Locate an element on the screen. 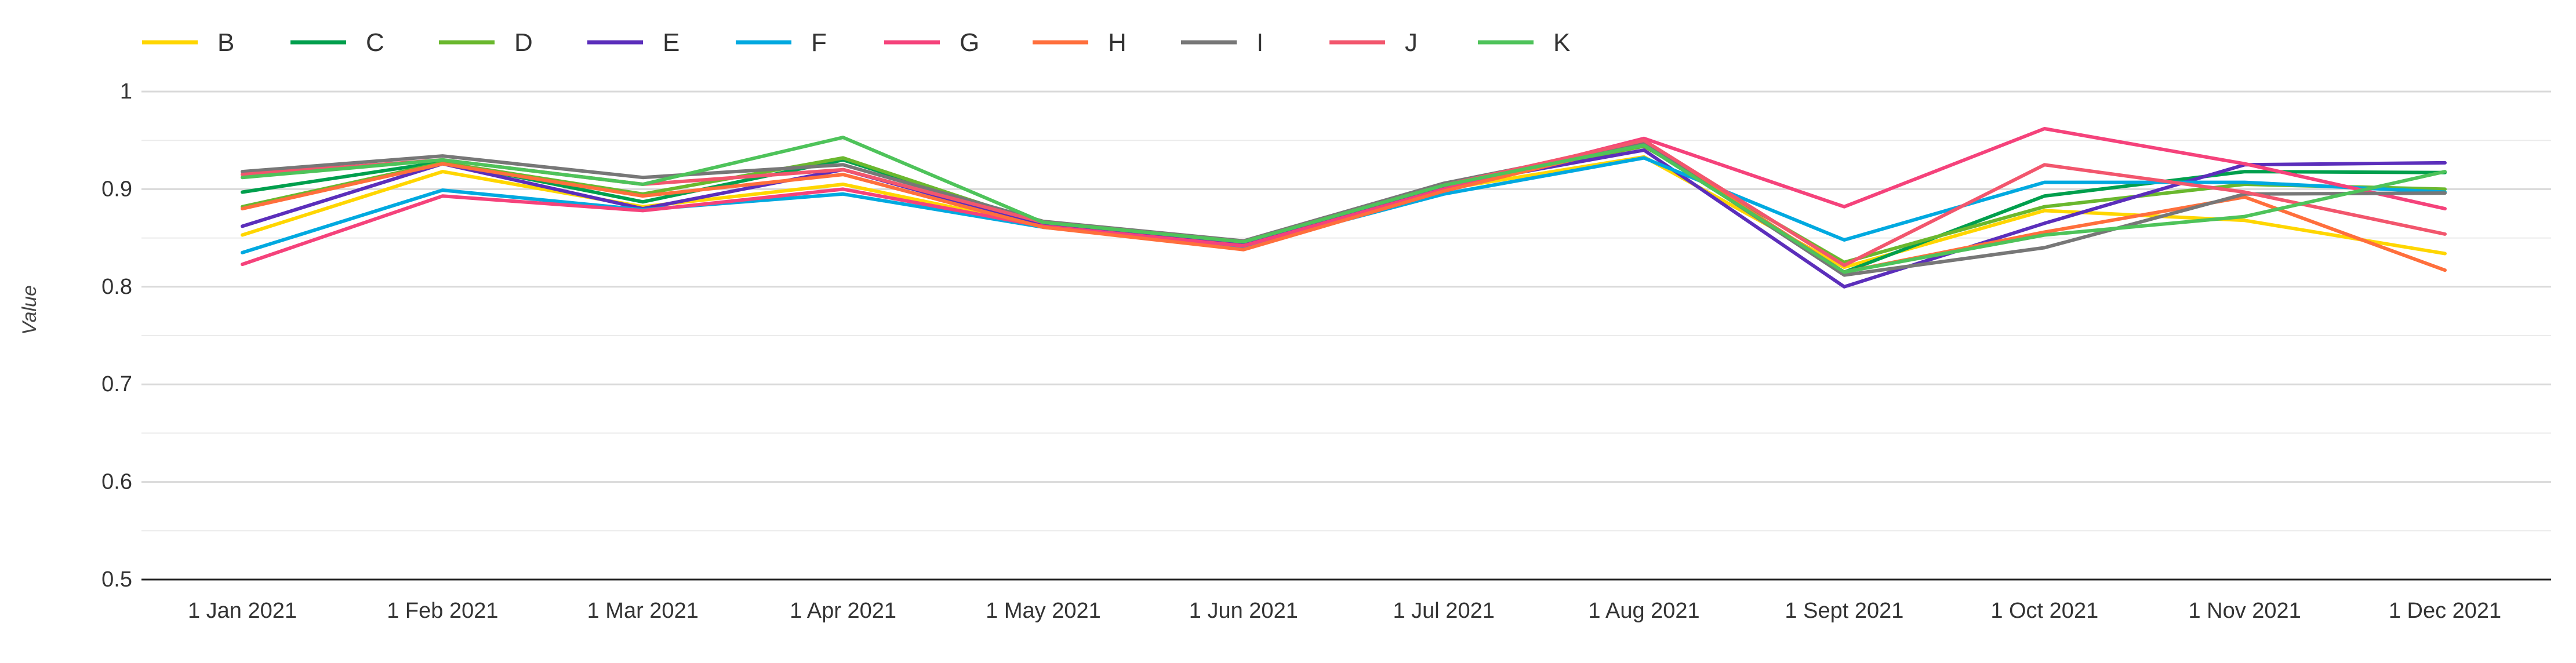 This screenshot has height=663, width=2576. y-tick-label: 0.6 is located at coordinates (116, 482).